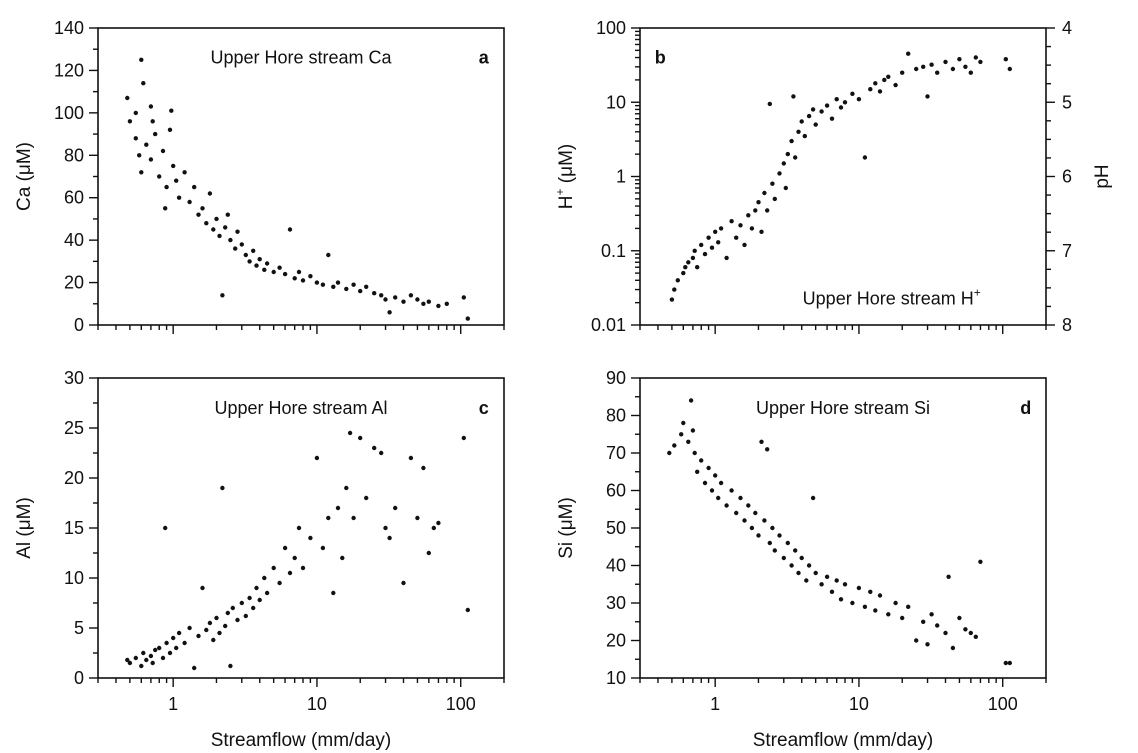  Describe the element at coordinates (616, 416) in the screenshot. I see `y-tick-label: 80` at that location.